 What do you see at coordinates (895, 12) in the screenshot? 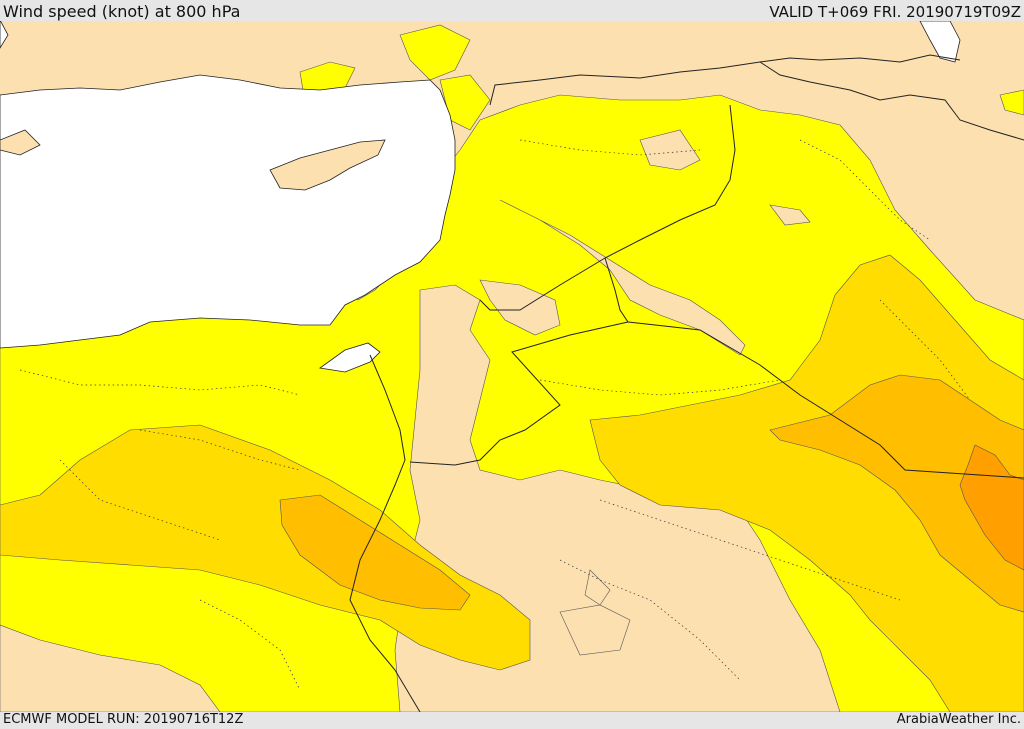
I see `valid-time: VALID T+069 FRI. 20190719T09Z` at bounding box center [895, 12].